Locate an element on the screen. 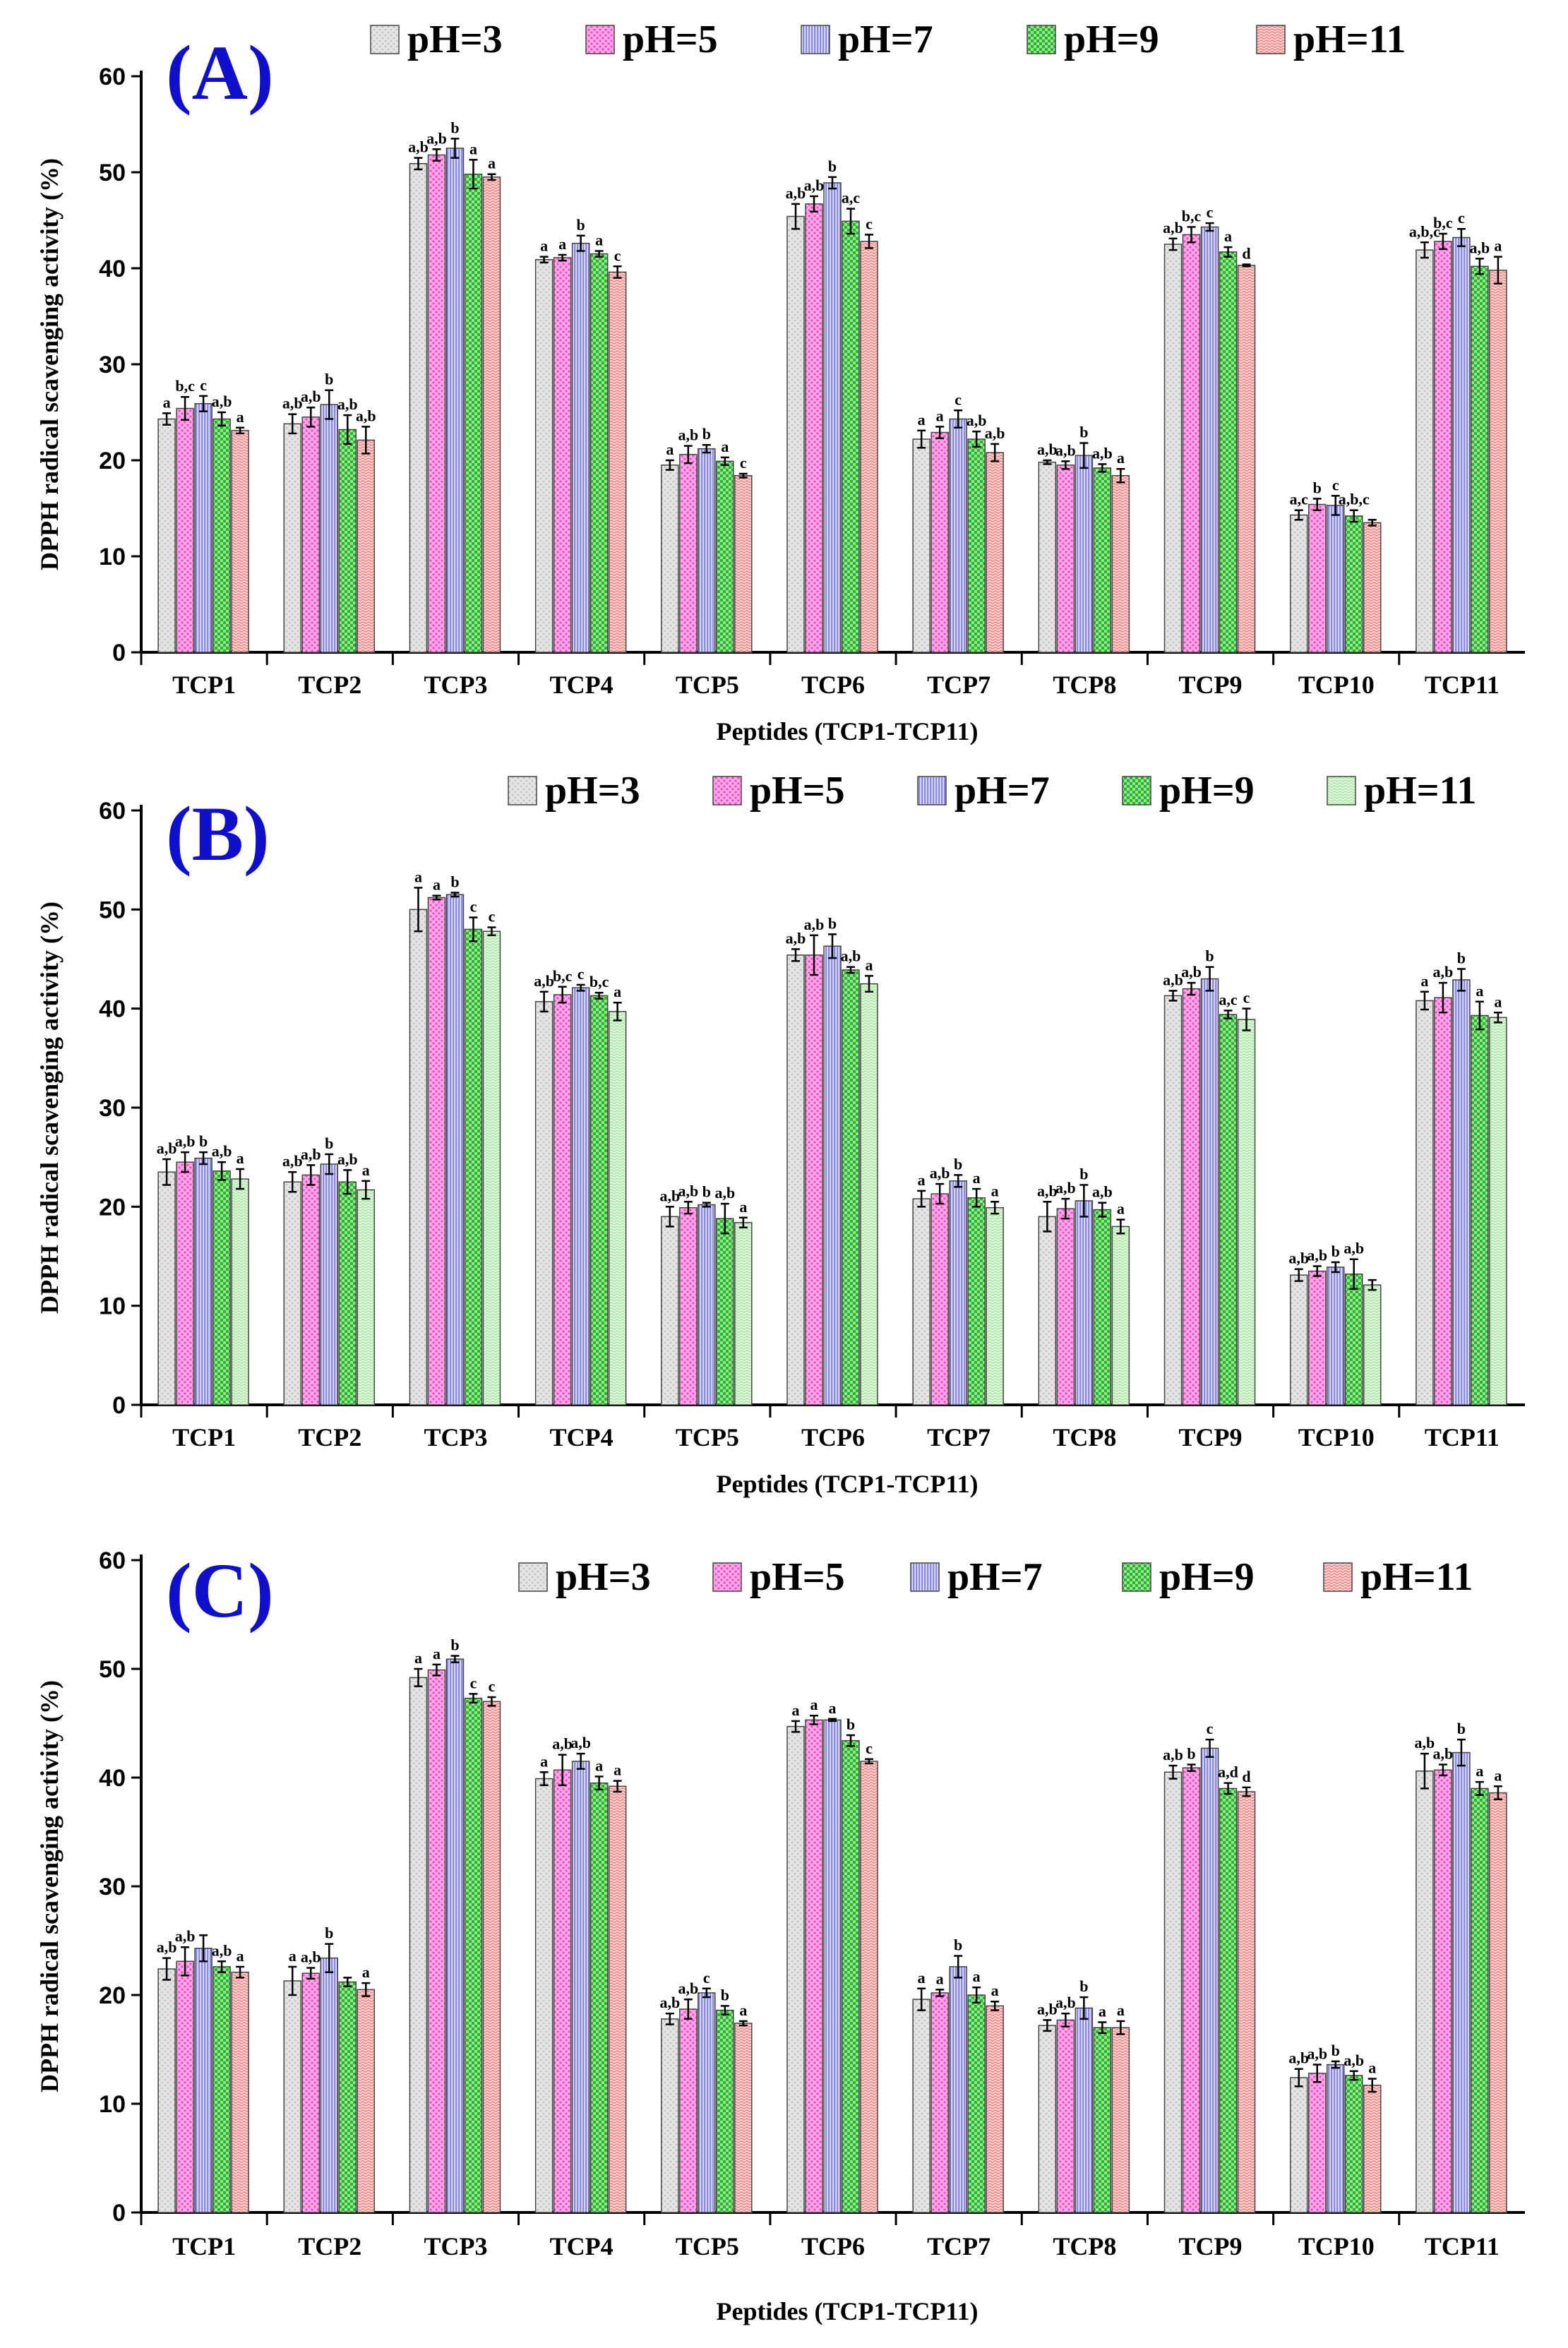  bar-tcp8-ph7 is located at coordinates (1084, 554).